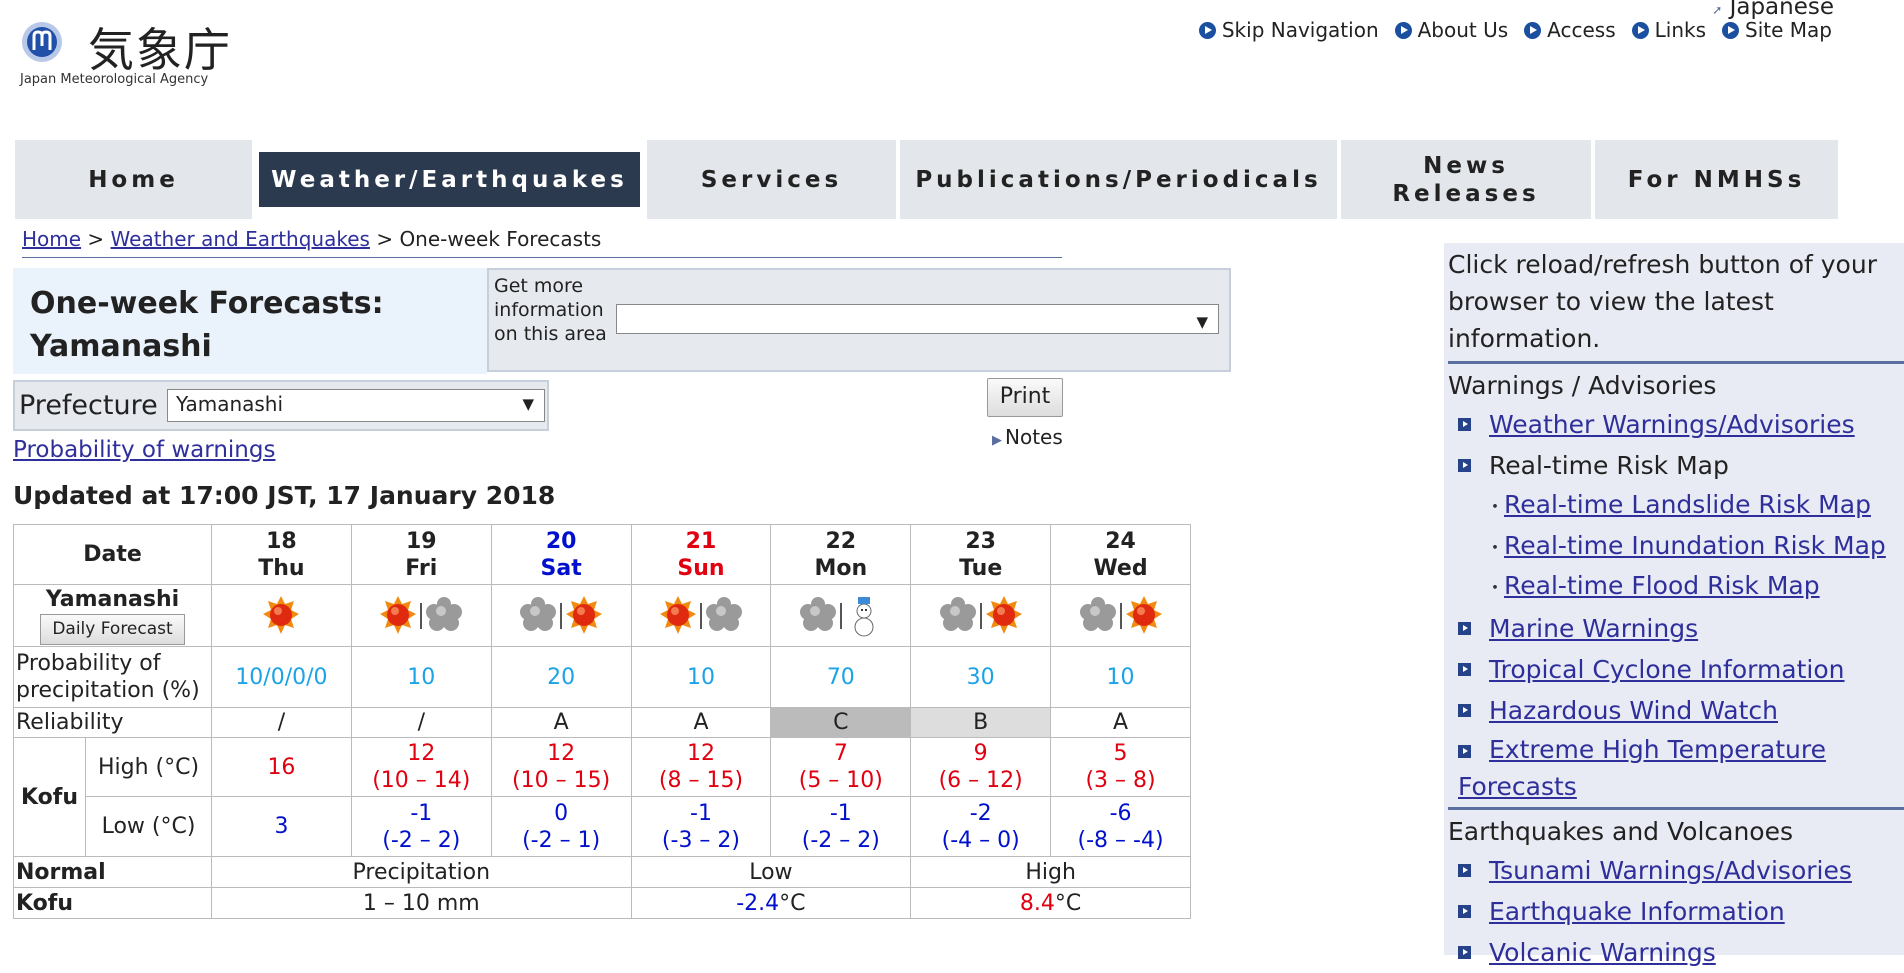 This screenshot has width=1904, height=973. What do you see at coordinates (500, 239) in the screenshot?
I see `breadcrumb-current: One-week Forecasts` at bounding box center [500, 239].